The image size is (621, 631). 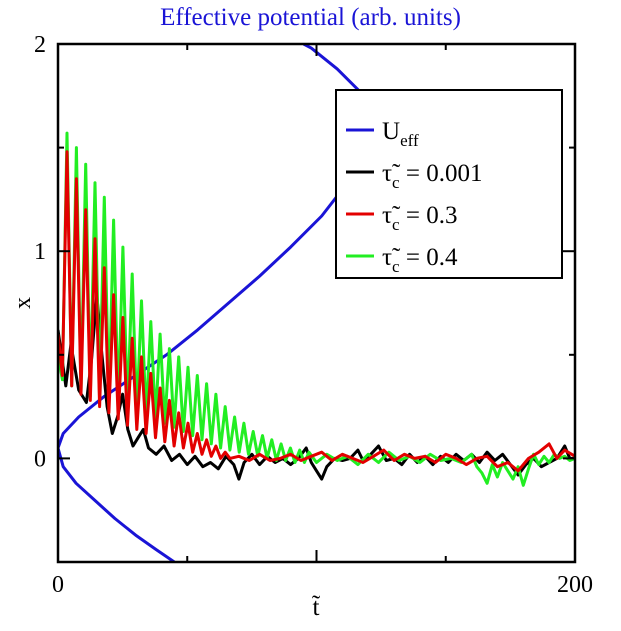 What do you see at coordinates (391, 131) in the screenshot?
I see `legend-symbol: U` at bounding box center [391, 131].